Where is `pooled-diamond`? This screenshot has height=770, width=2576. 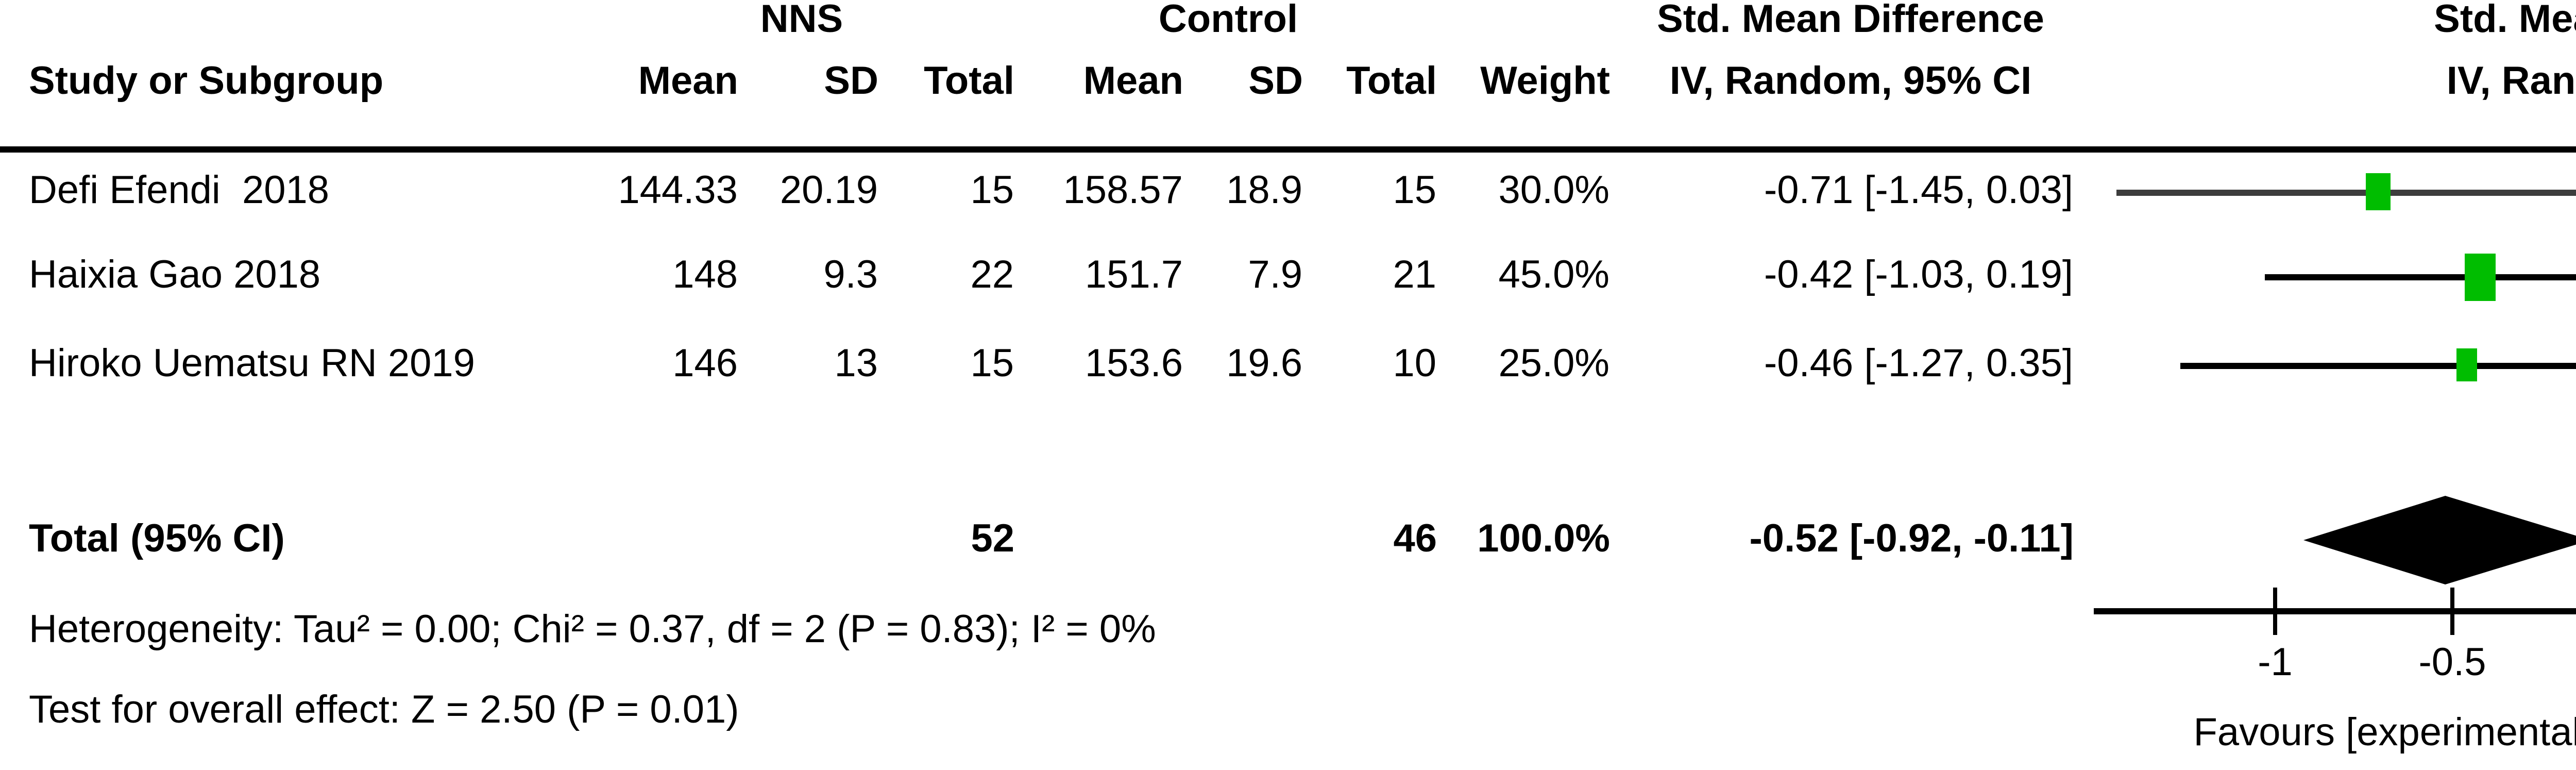
pooled-diamond is located at coordinates (2439, 540).